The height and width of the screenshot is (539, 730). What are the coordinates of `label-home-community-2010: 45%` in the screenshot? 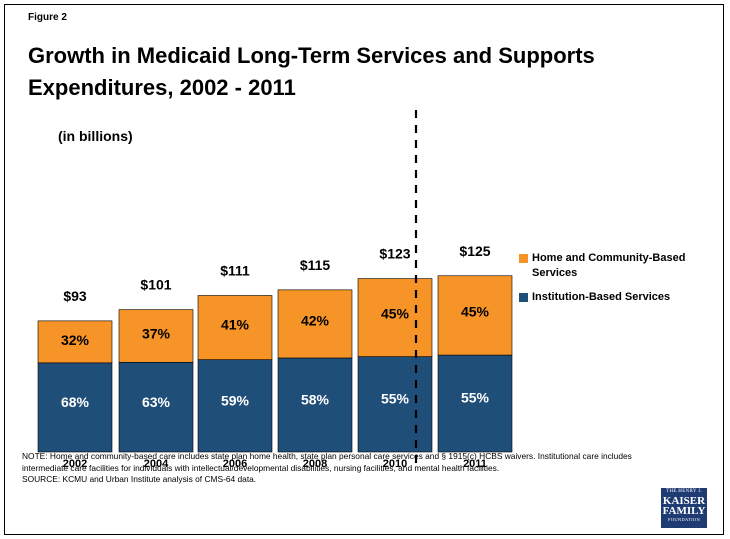 It's located at (395, 314).